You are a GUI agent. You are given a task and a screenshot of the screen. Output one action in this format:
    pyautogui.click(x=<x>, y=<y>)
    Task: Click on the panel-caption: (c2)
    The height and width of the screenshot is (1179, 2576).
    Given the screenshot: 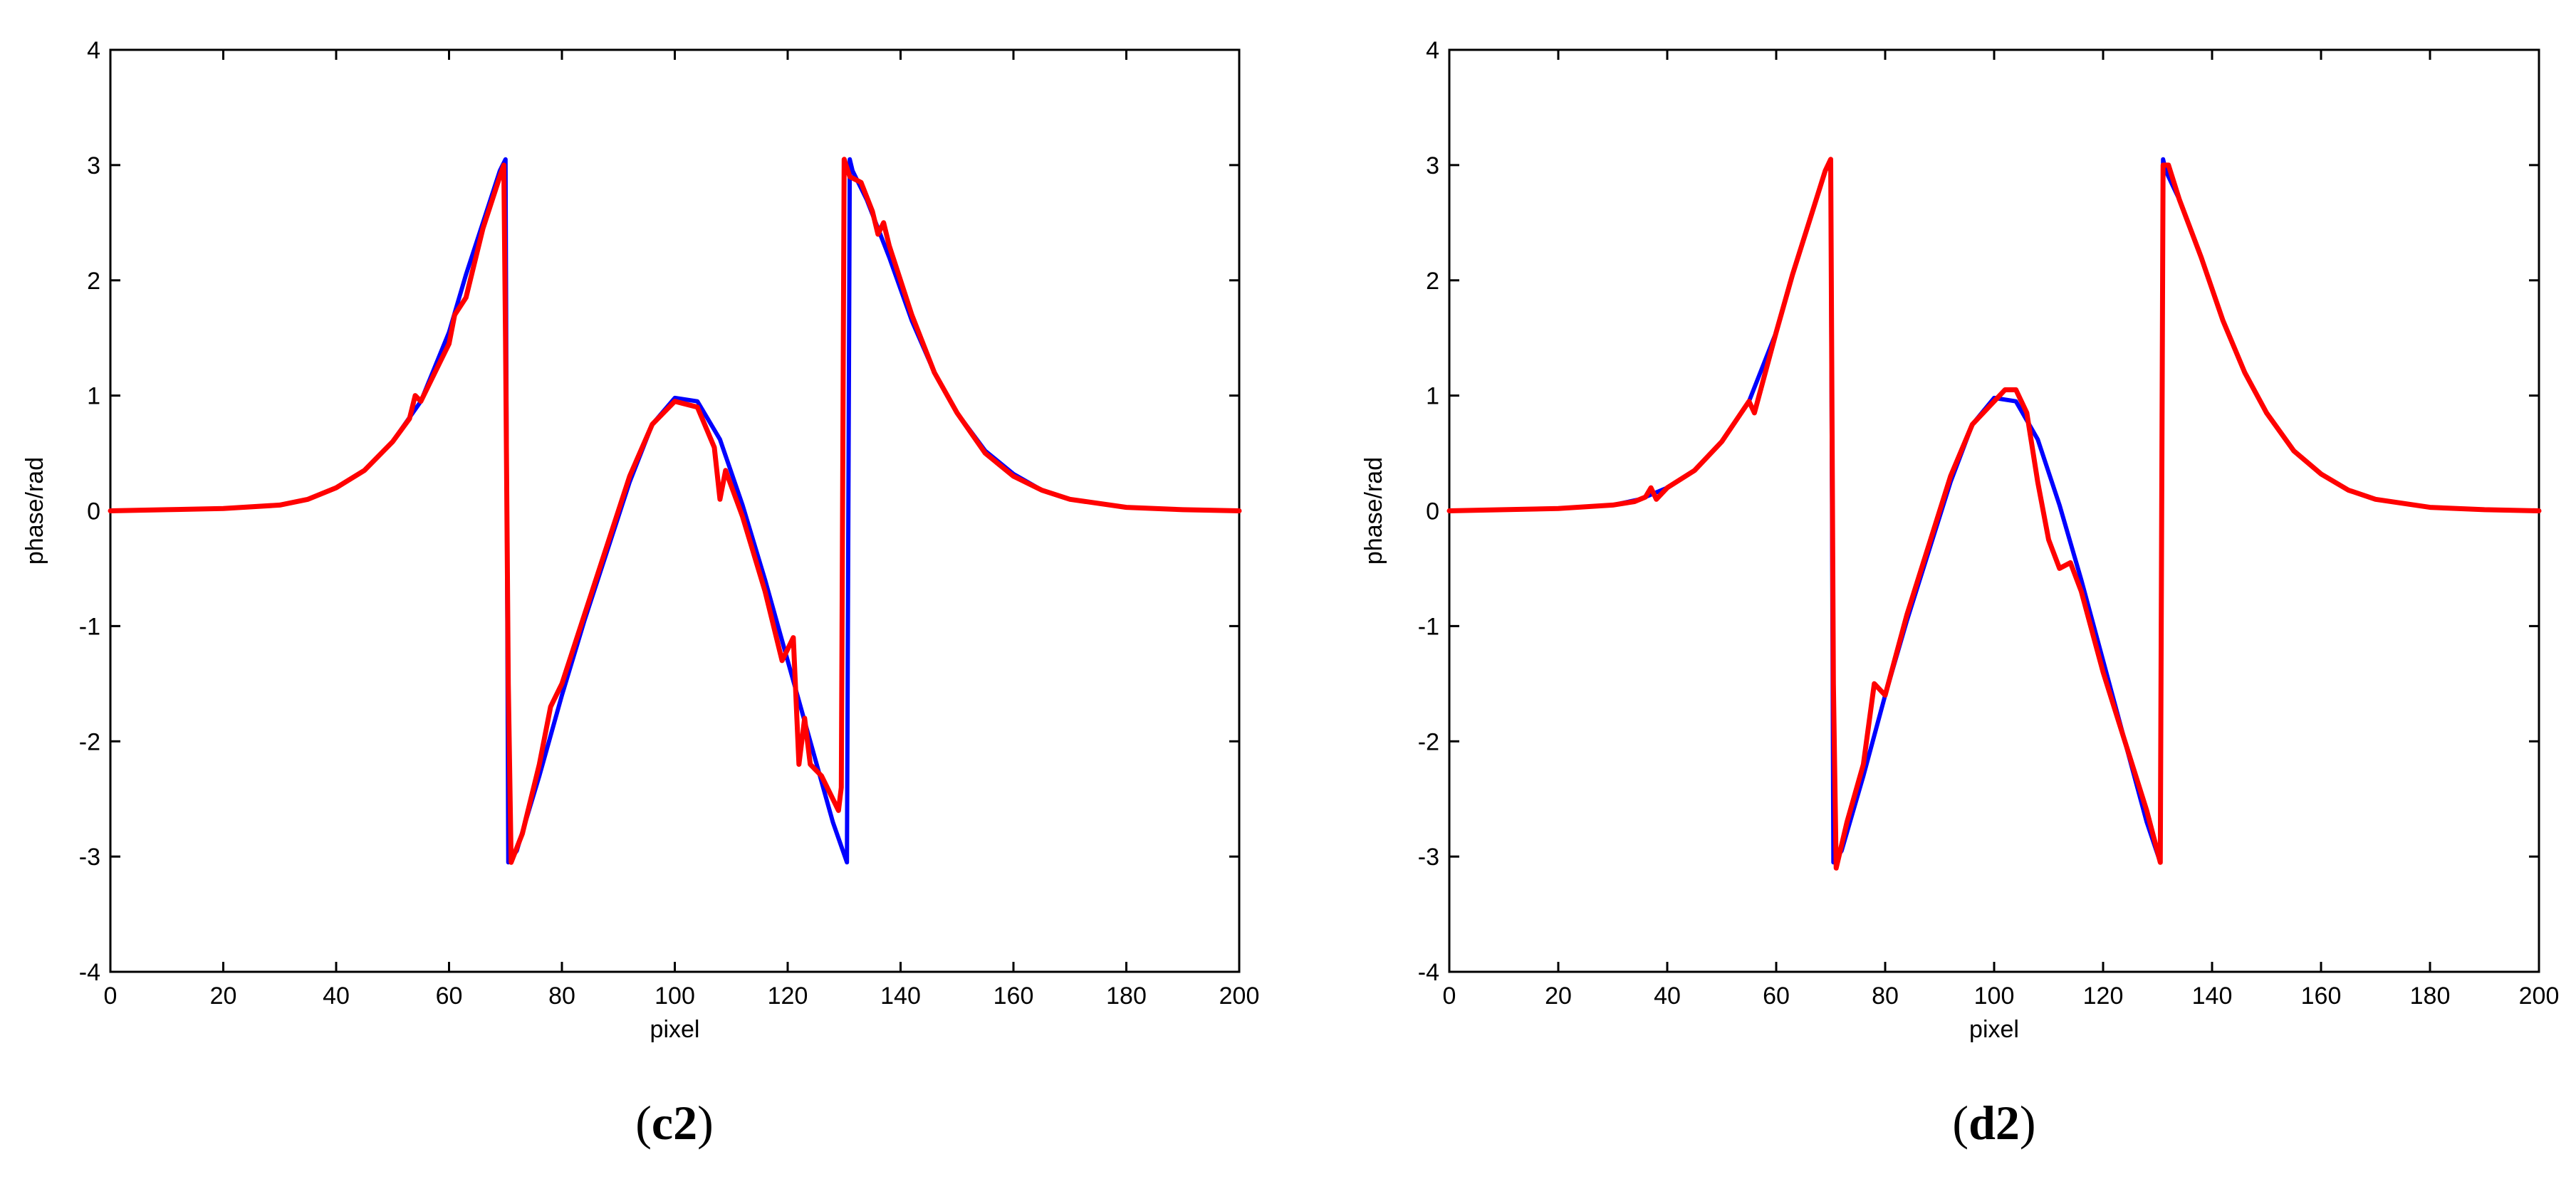 What is the action you would take?
    pyautogui.click(x=674, y=1123)
    